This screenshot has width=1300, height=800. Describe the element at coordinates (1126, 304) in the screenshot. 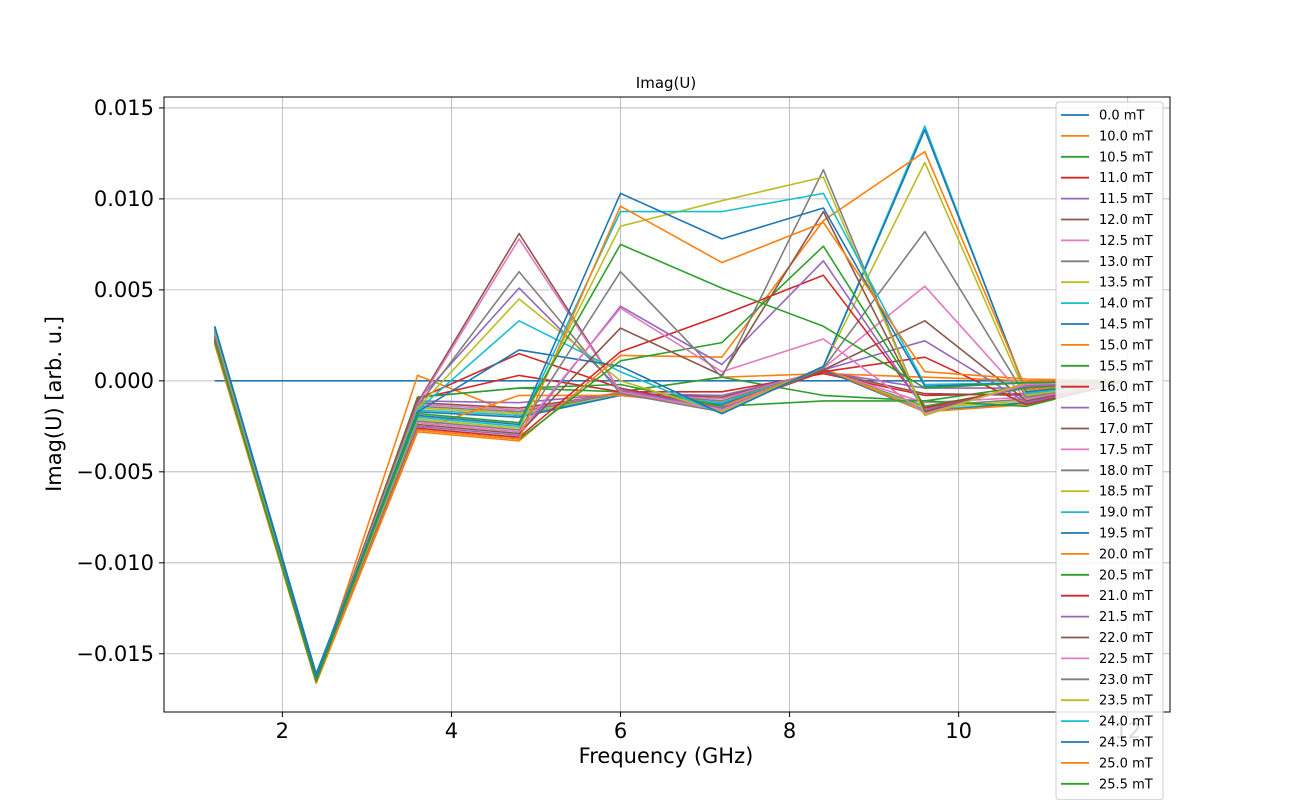

I see `legend-label: 14.0 mT` at that location.